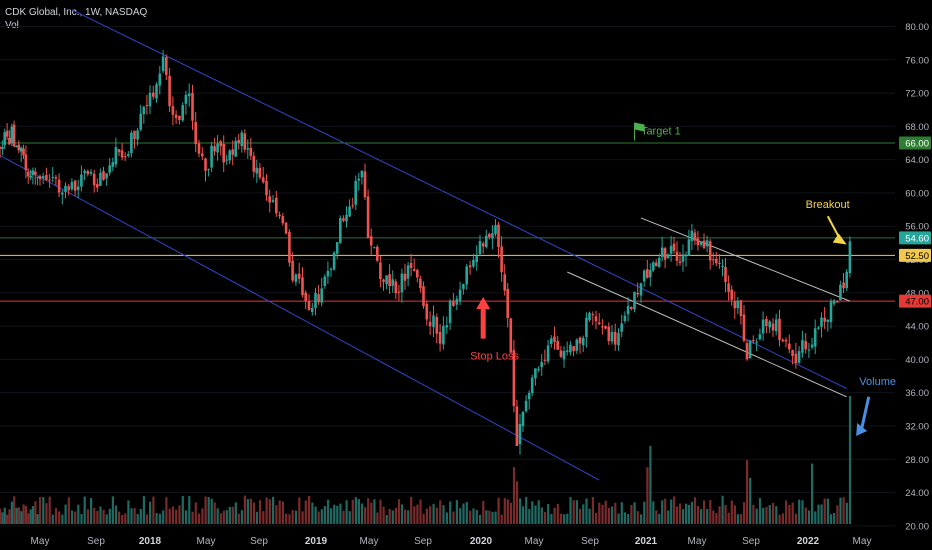 This screenshot has height=550, width=932. Describe the element at coordinates (917, 193) in the screenshot. I see `y-tick-label: 60.00` at that location.